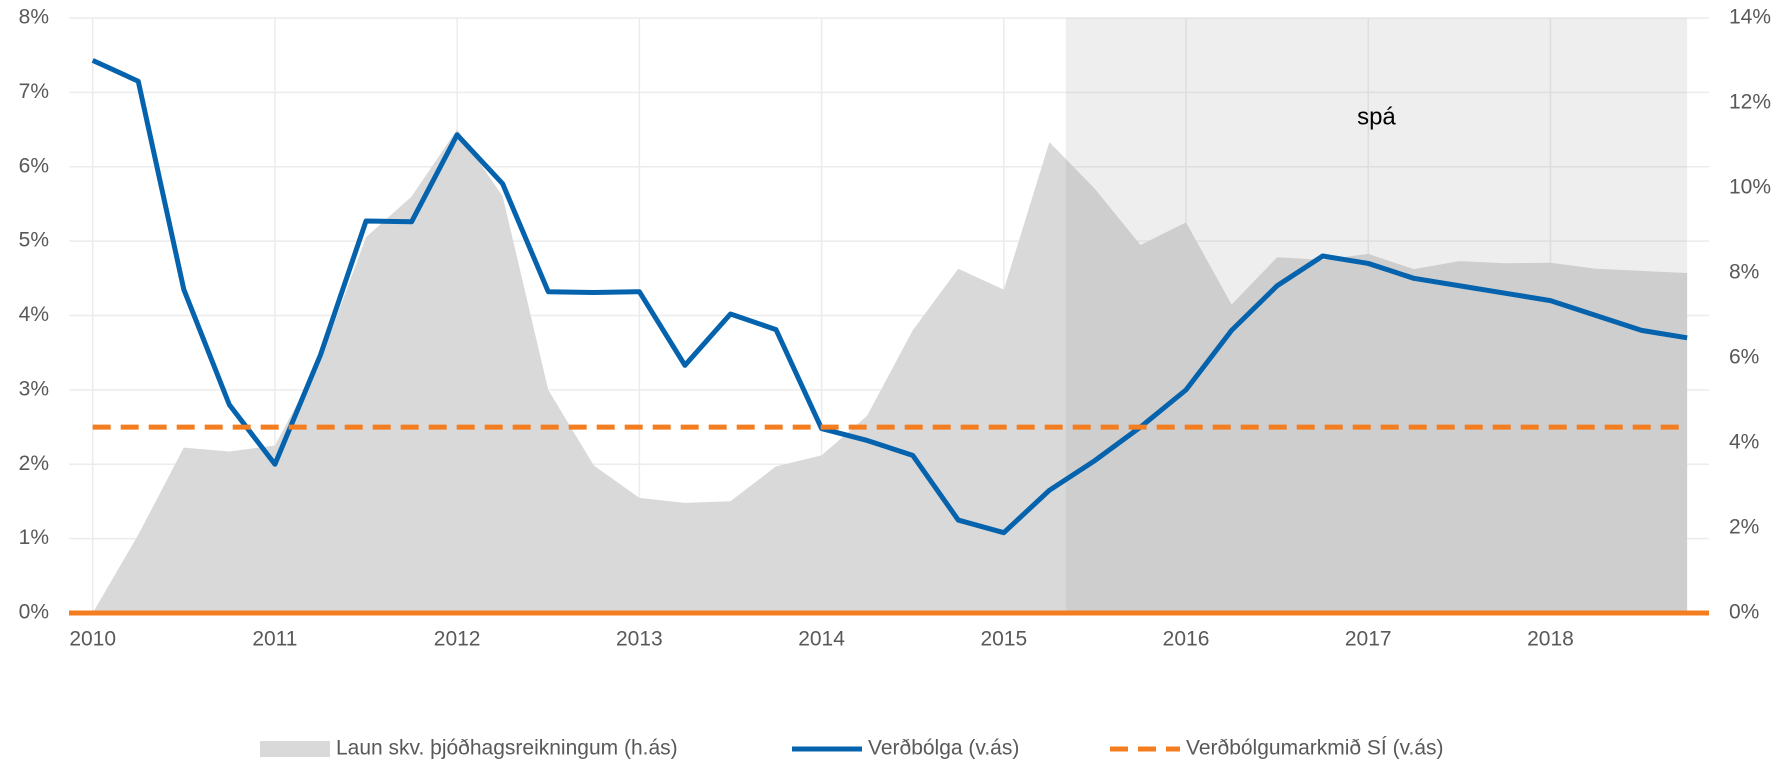 This screenshot has height=760, width=1789. Describe the element at coordinates (34, 314) in the screenshot. I see `y-tick-label: 4%` at that location.